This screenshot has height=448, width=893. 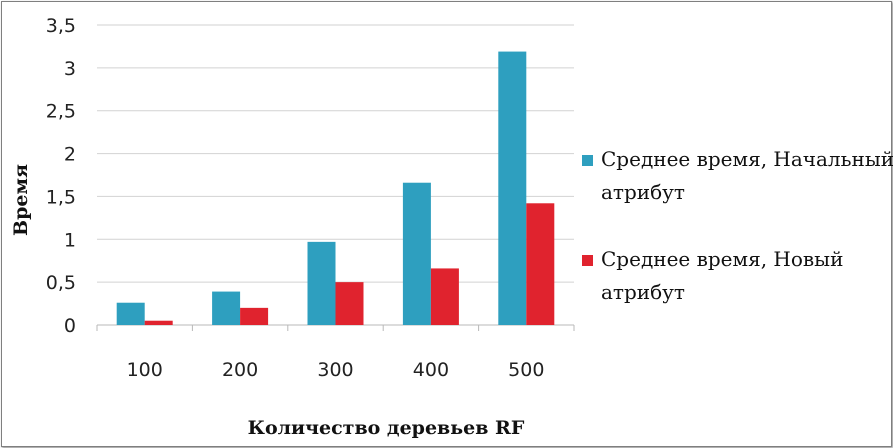 I want to click on x-tick-label: 200, so click(x=240, y=370).